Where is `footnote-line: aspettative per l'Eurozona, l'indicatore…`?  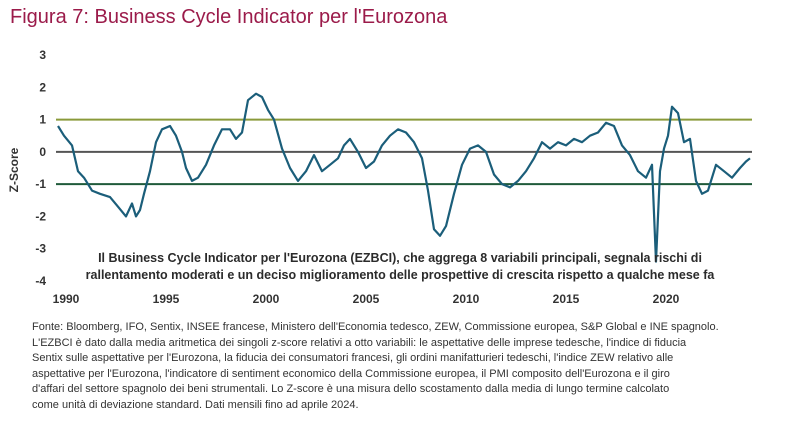 footnote-line: aspettative per l'Eurozona, l'indicatore… is located at coordinates (351, 373).